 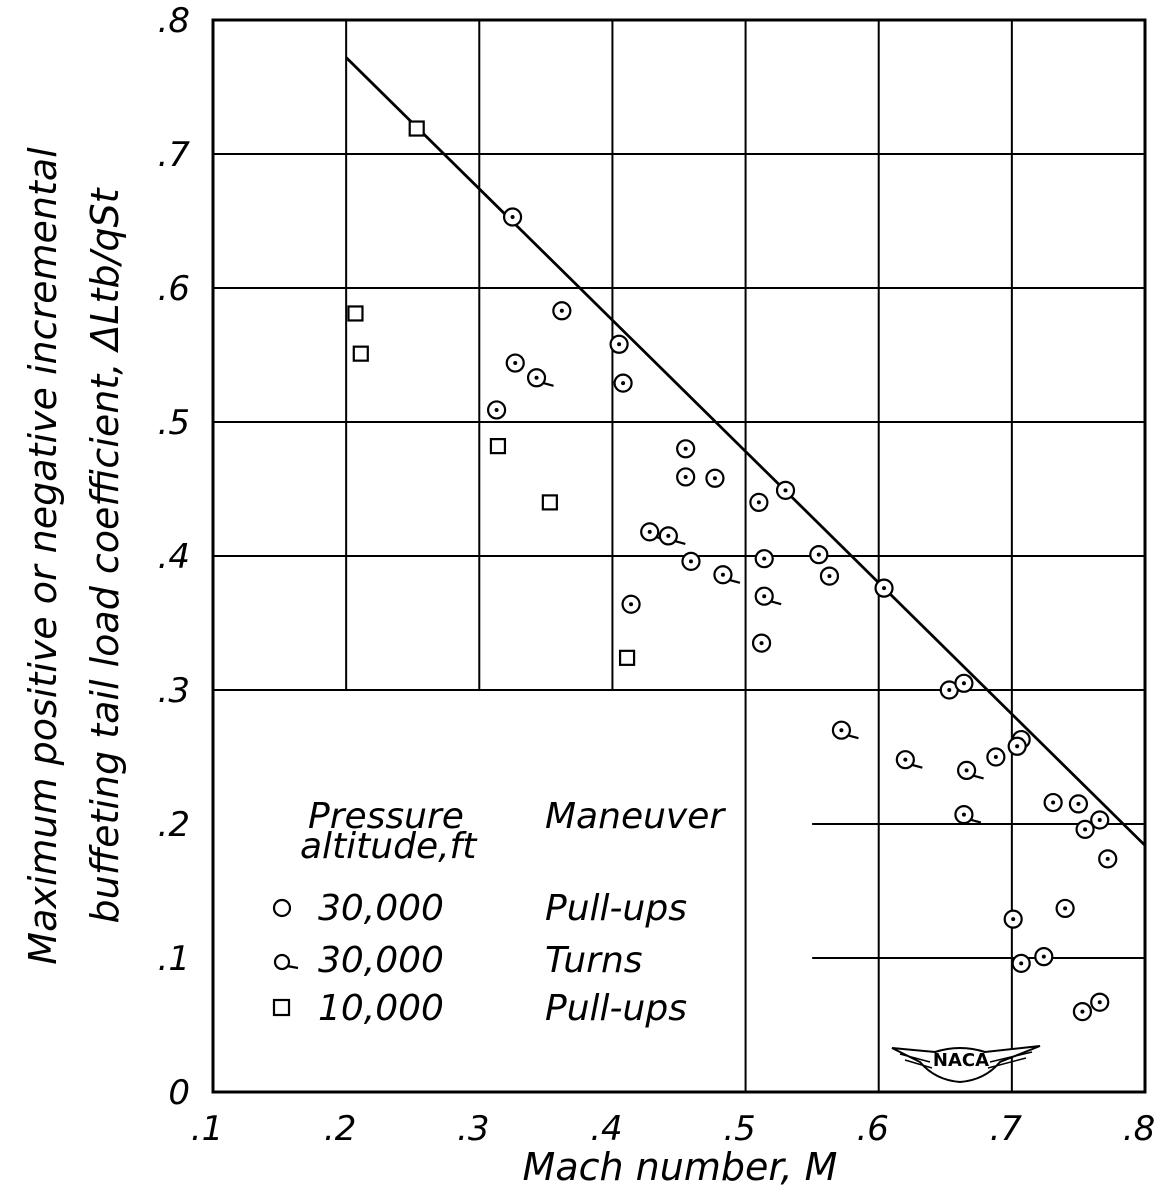 What do you see at coordinates (174, 21) in the screenshot?
I see `y-tick-label: .8` at bounding box center [174, 21].